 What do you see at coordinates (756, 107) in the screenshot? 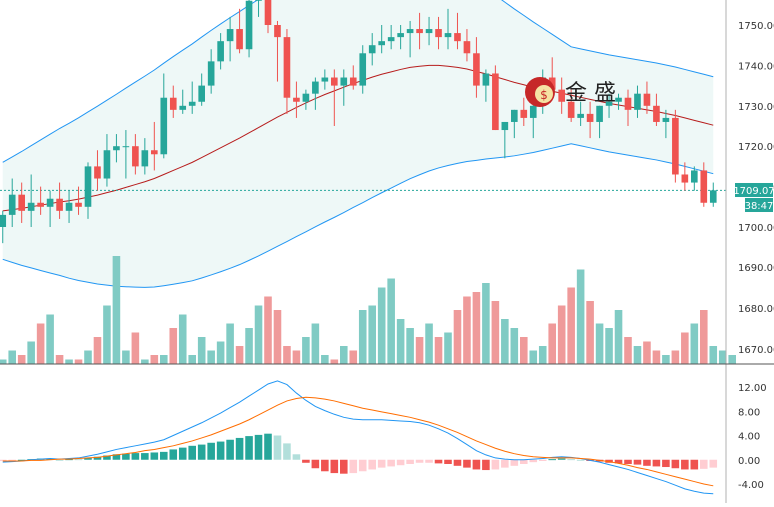
I see `price-tick-label: 1730.00` at bounding box center [756, 107].